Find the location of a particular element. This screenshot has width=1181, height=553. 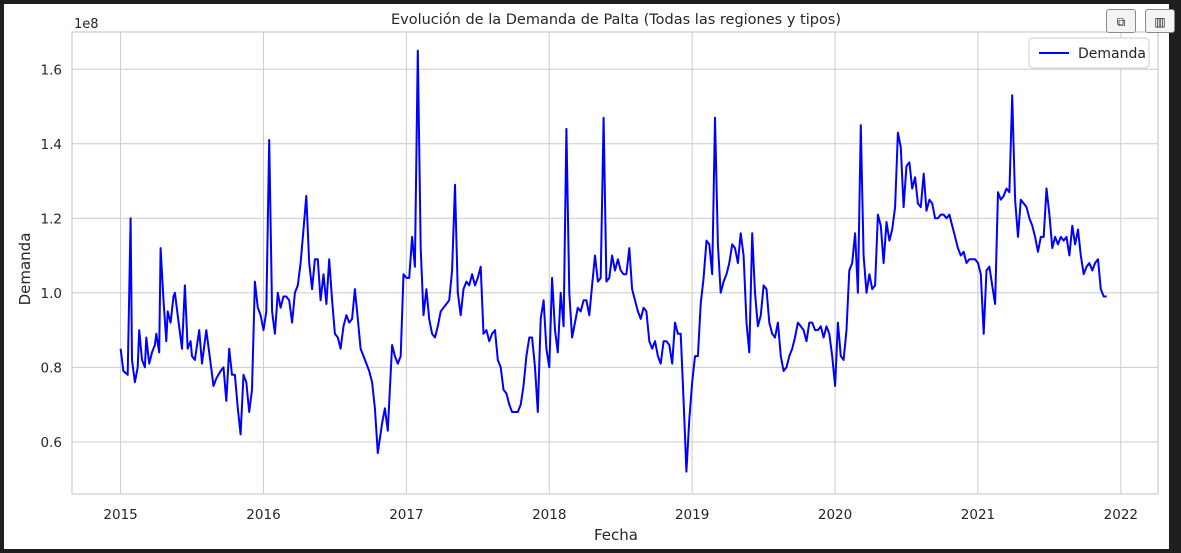

x-tick-label: 2022 is located at coordinates (1121, 515).